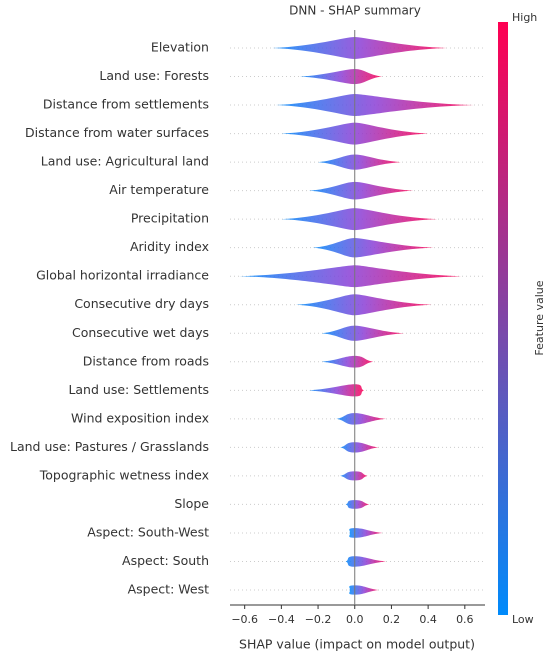 The width and height of the screenshot is (550, 658). Describe the element at coordinates (523, 619) in the screenshot. I see `colorbar-low: Low` at that location.